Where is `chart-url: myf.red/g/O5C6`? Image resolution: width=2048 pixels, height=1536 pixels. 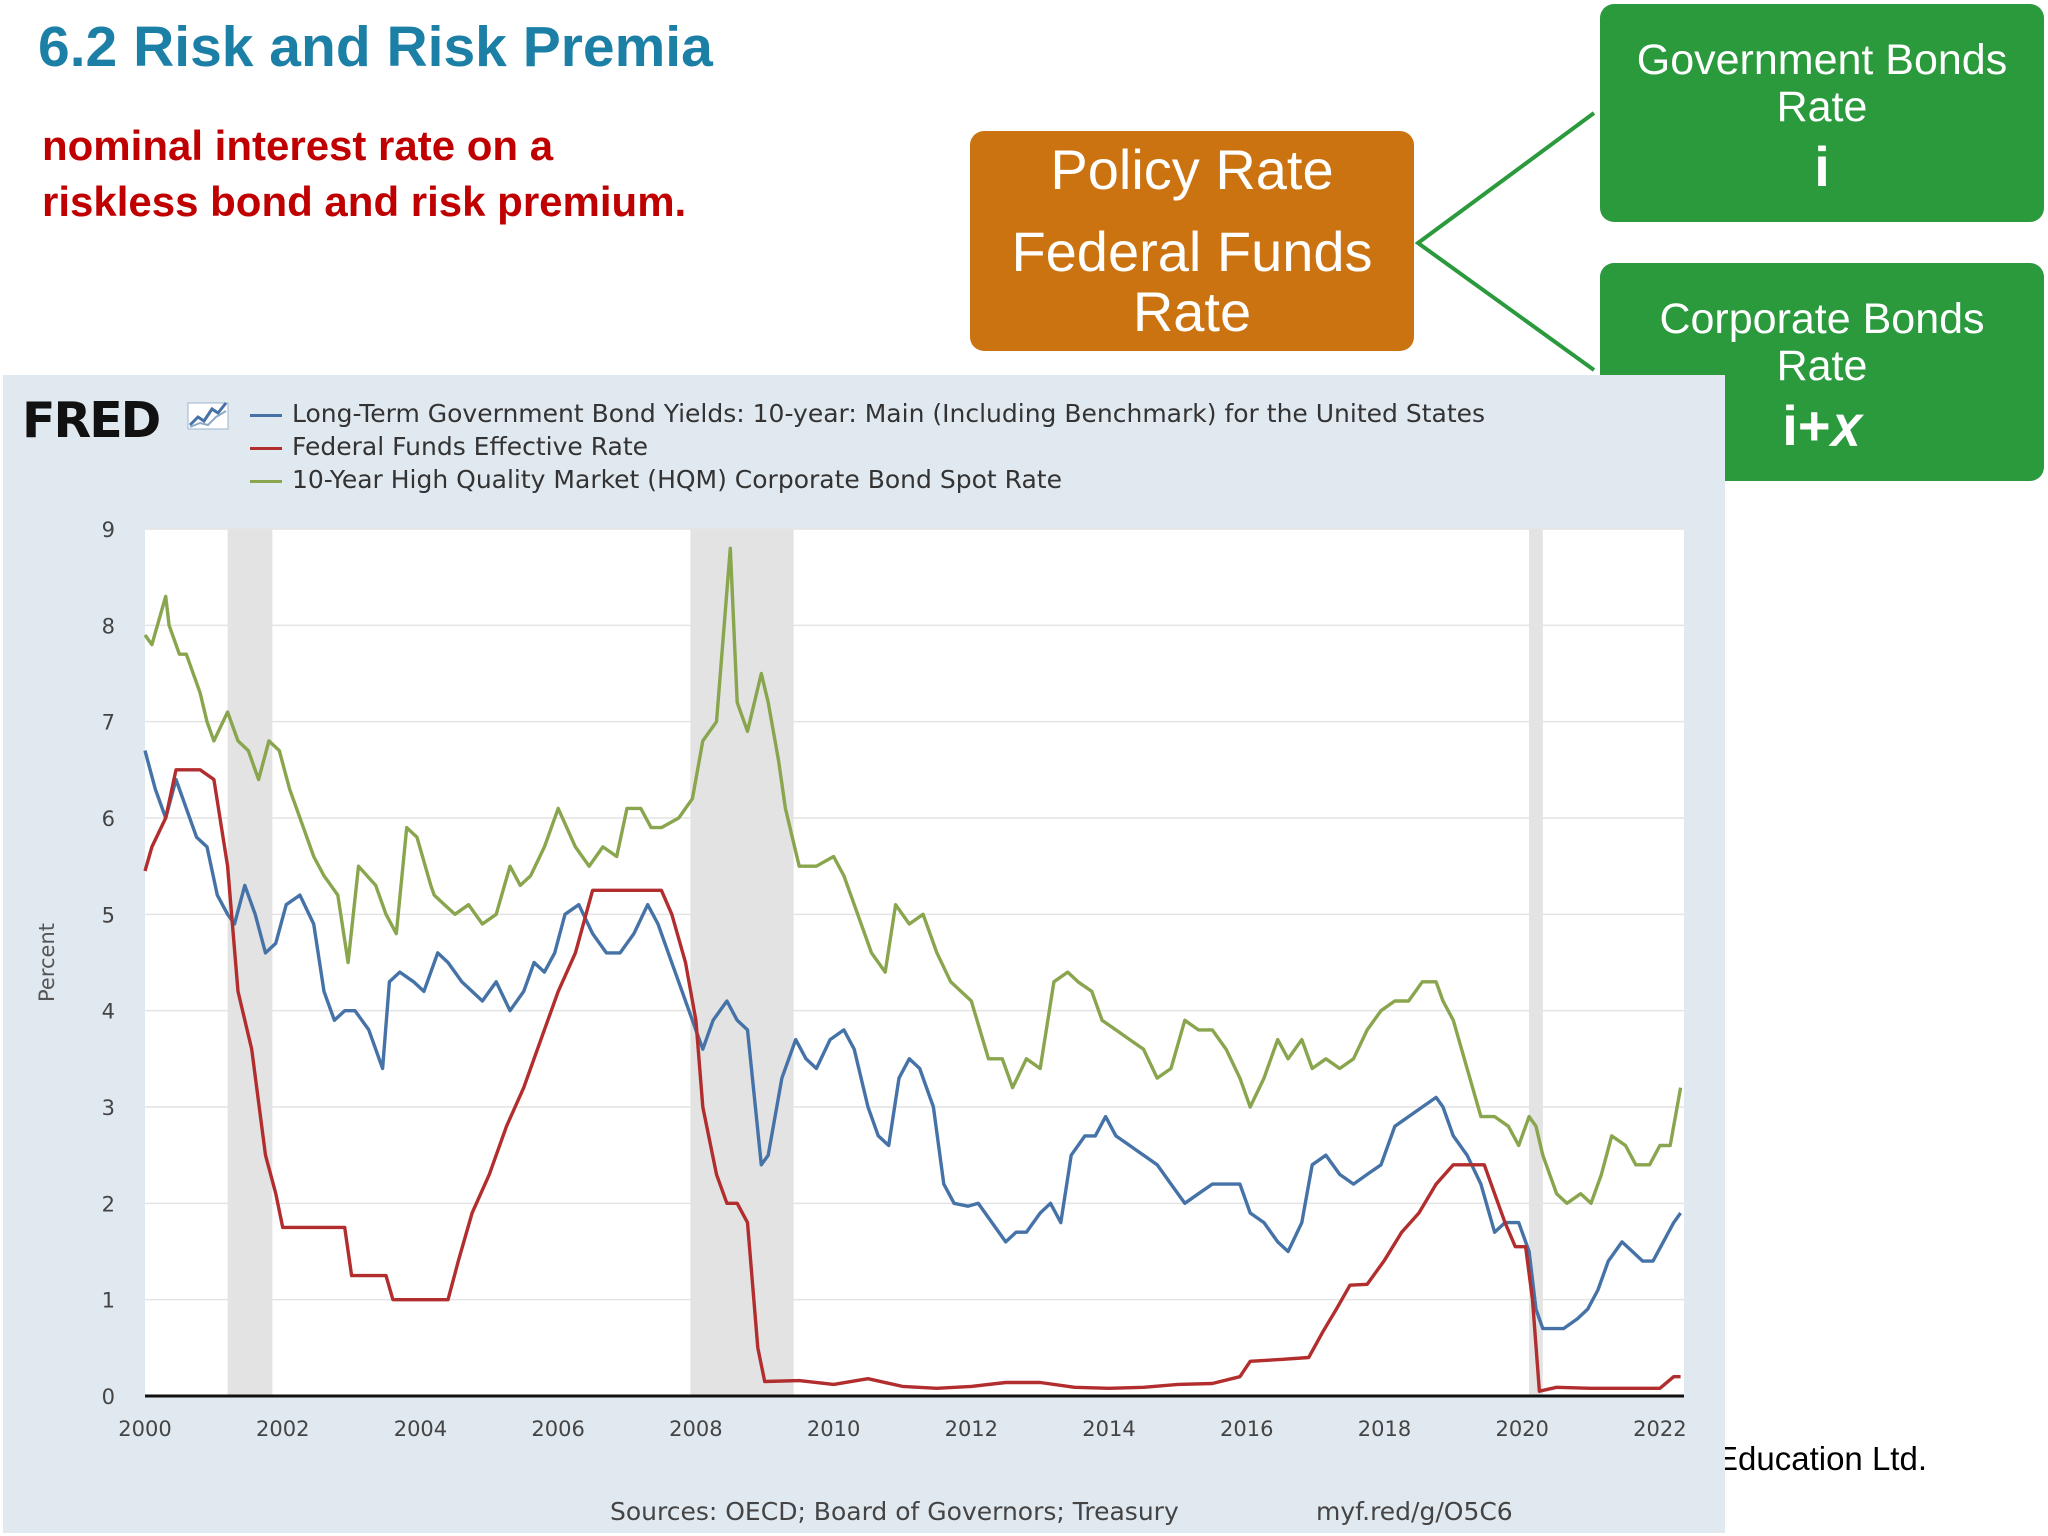 chart-url: myf.red/g/O5C6 is located at coordinates (1414, 1511).